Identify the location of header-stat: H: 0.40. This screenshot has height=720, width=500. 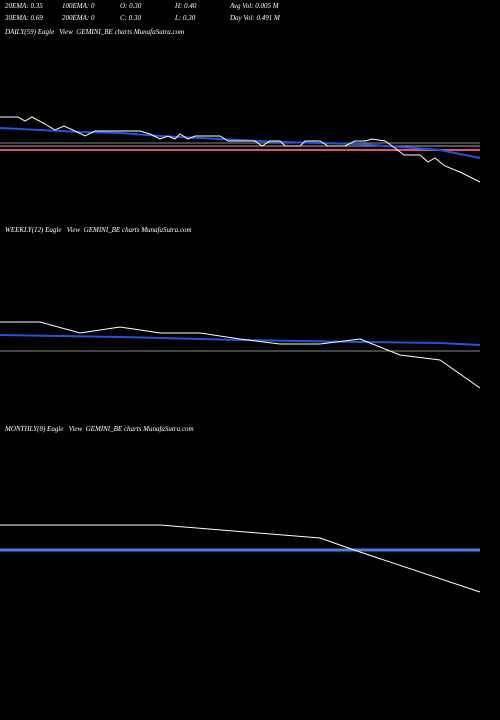
(185, 6).